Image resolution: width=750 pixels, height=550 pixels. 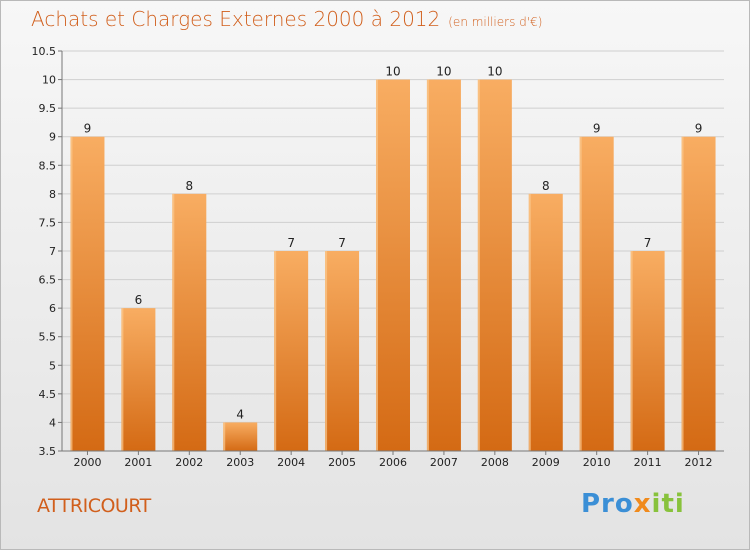 I want to click on y-tick-label: 10.5, so click(x=44, y=51).